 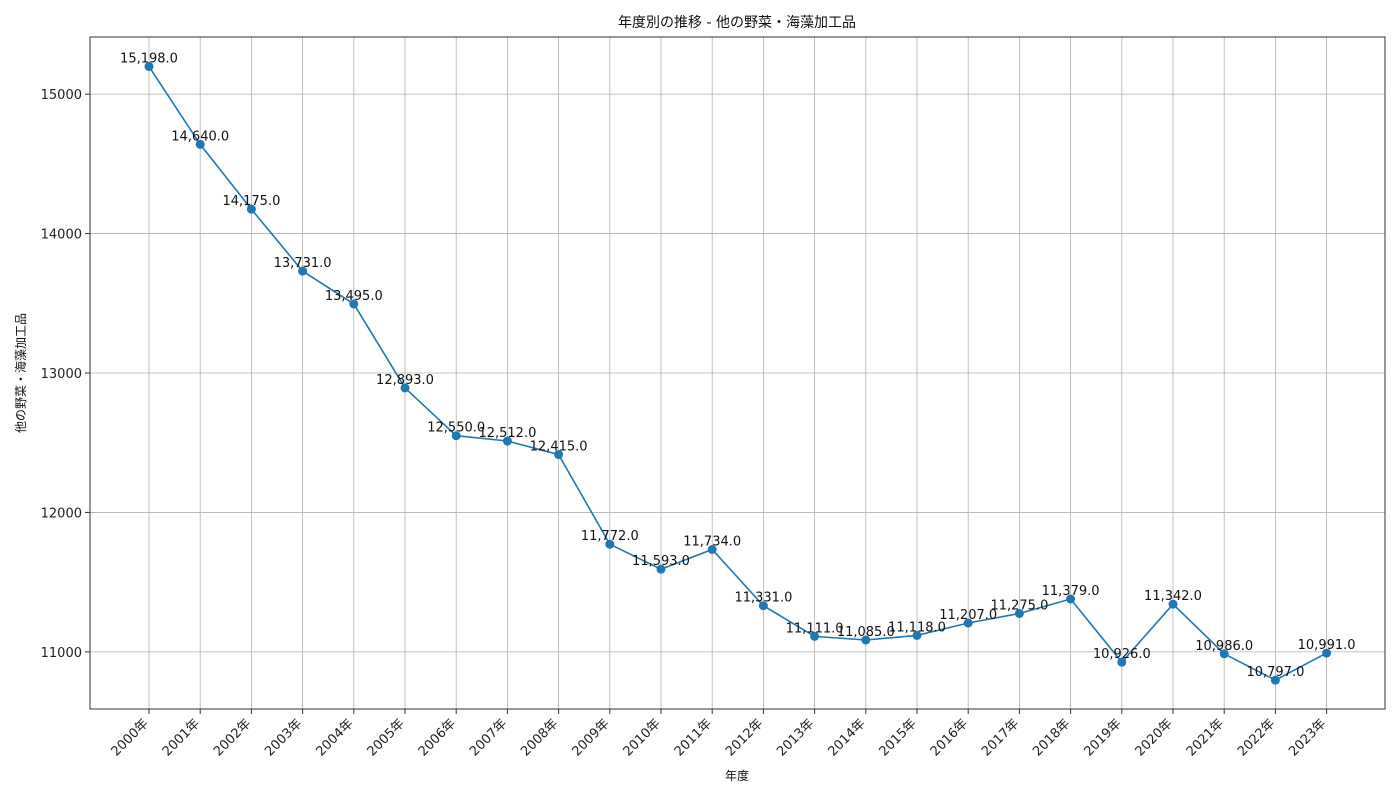 What do you see at coordinates (815, 628) in the screenshot?
I see `data-label: 11,111.0` at bounding box center [815, 628].